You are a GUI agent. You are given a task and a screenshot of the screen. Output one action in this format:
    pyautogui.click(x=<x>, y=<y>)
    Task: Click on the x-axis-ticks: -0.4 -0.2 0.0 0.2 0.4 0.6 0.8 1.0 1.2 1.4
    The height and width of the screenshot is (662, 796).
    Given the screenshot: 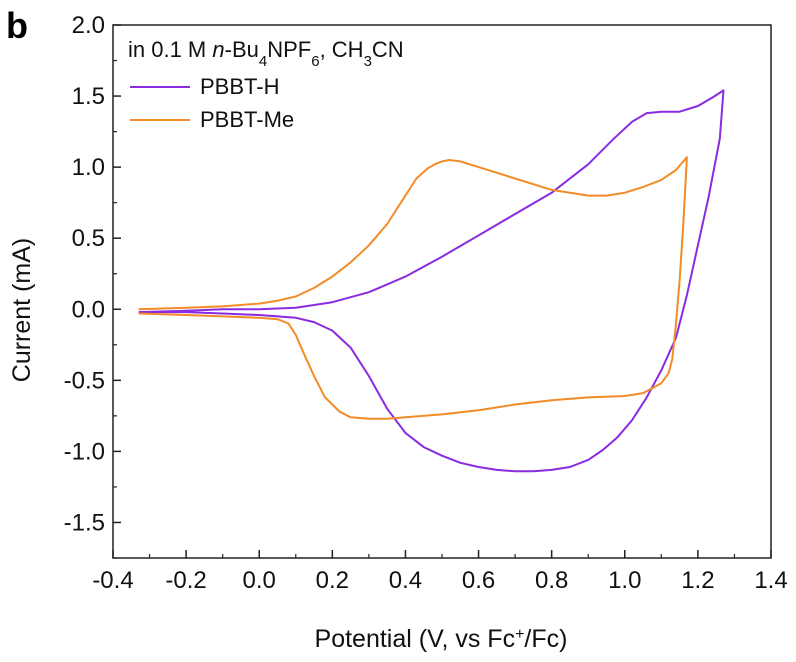 What is the action you would take?
    pyautogui.click(x=440, y=572)
    